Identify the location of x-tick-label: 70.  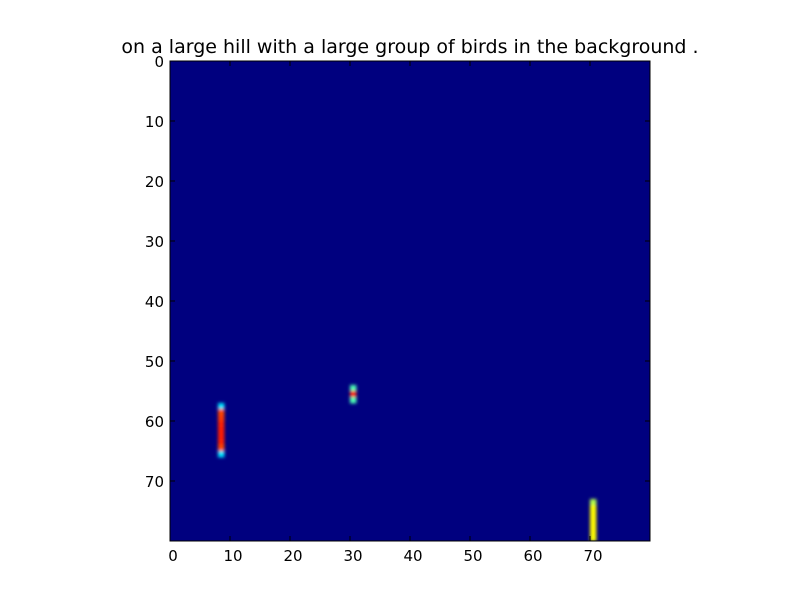
(592, 556).